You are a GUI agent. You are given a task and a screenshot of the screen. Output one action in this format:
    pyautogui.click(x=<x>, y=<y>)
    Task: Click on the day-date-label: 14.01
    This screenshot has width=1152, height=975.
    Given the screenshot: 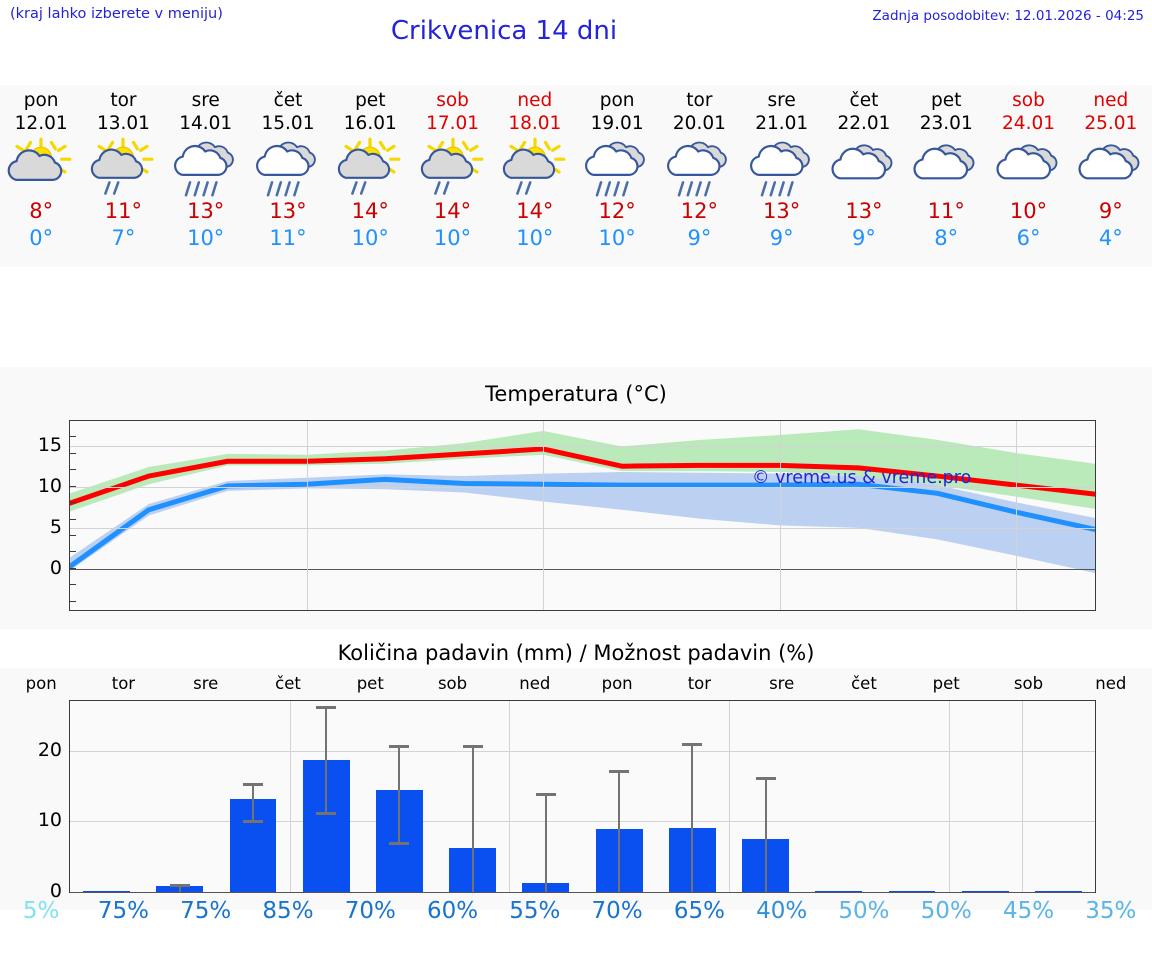 What is the action you would take?
    pyautogui.click(x=206, y=123)
    